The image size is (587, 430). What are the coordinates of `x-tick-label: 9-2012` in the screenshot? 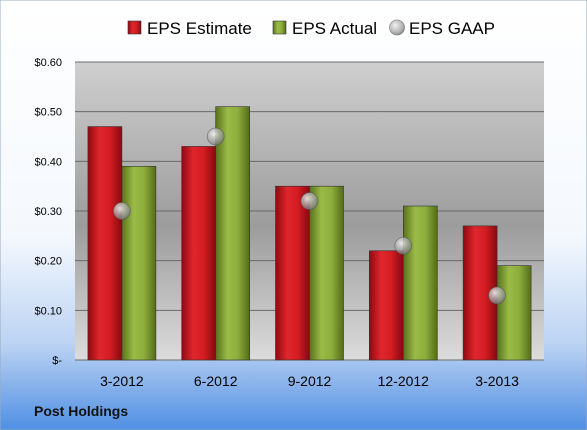 It's located at (310, 381).